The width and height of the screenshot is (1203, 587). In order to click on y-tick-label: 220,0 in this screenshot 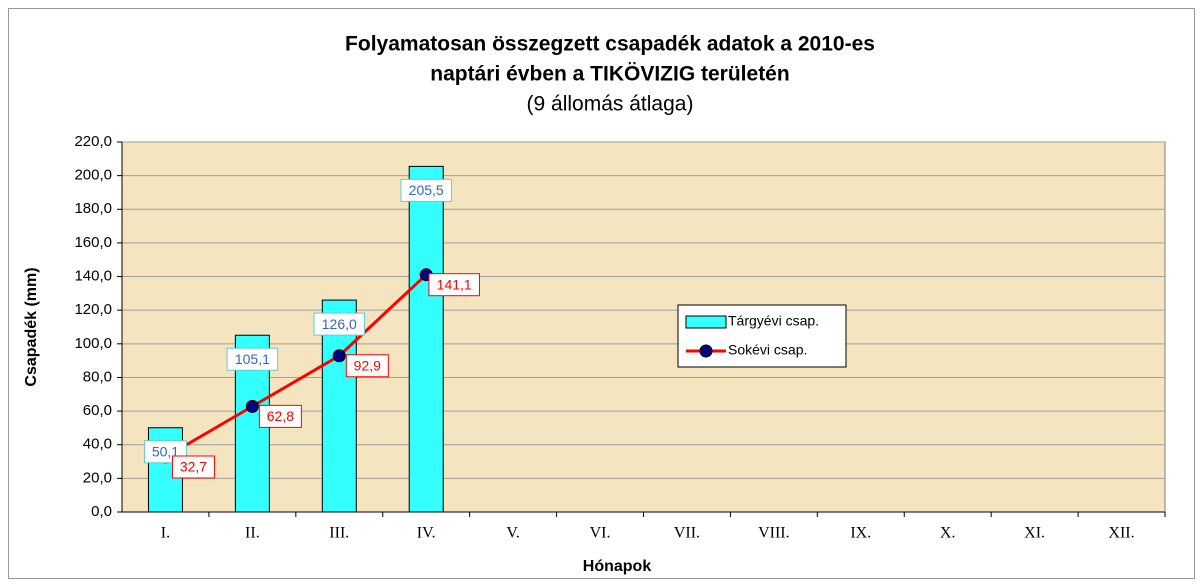, I will do `click(93, 141)`.